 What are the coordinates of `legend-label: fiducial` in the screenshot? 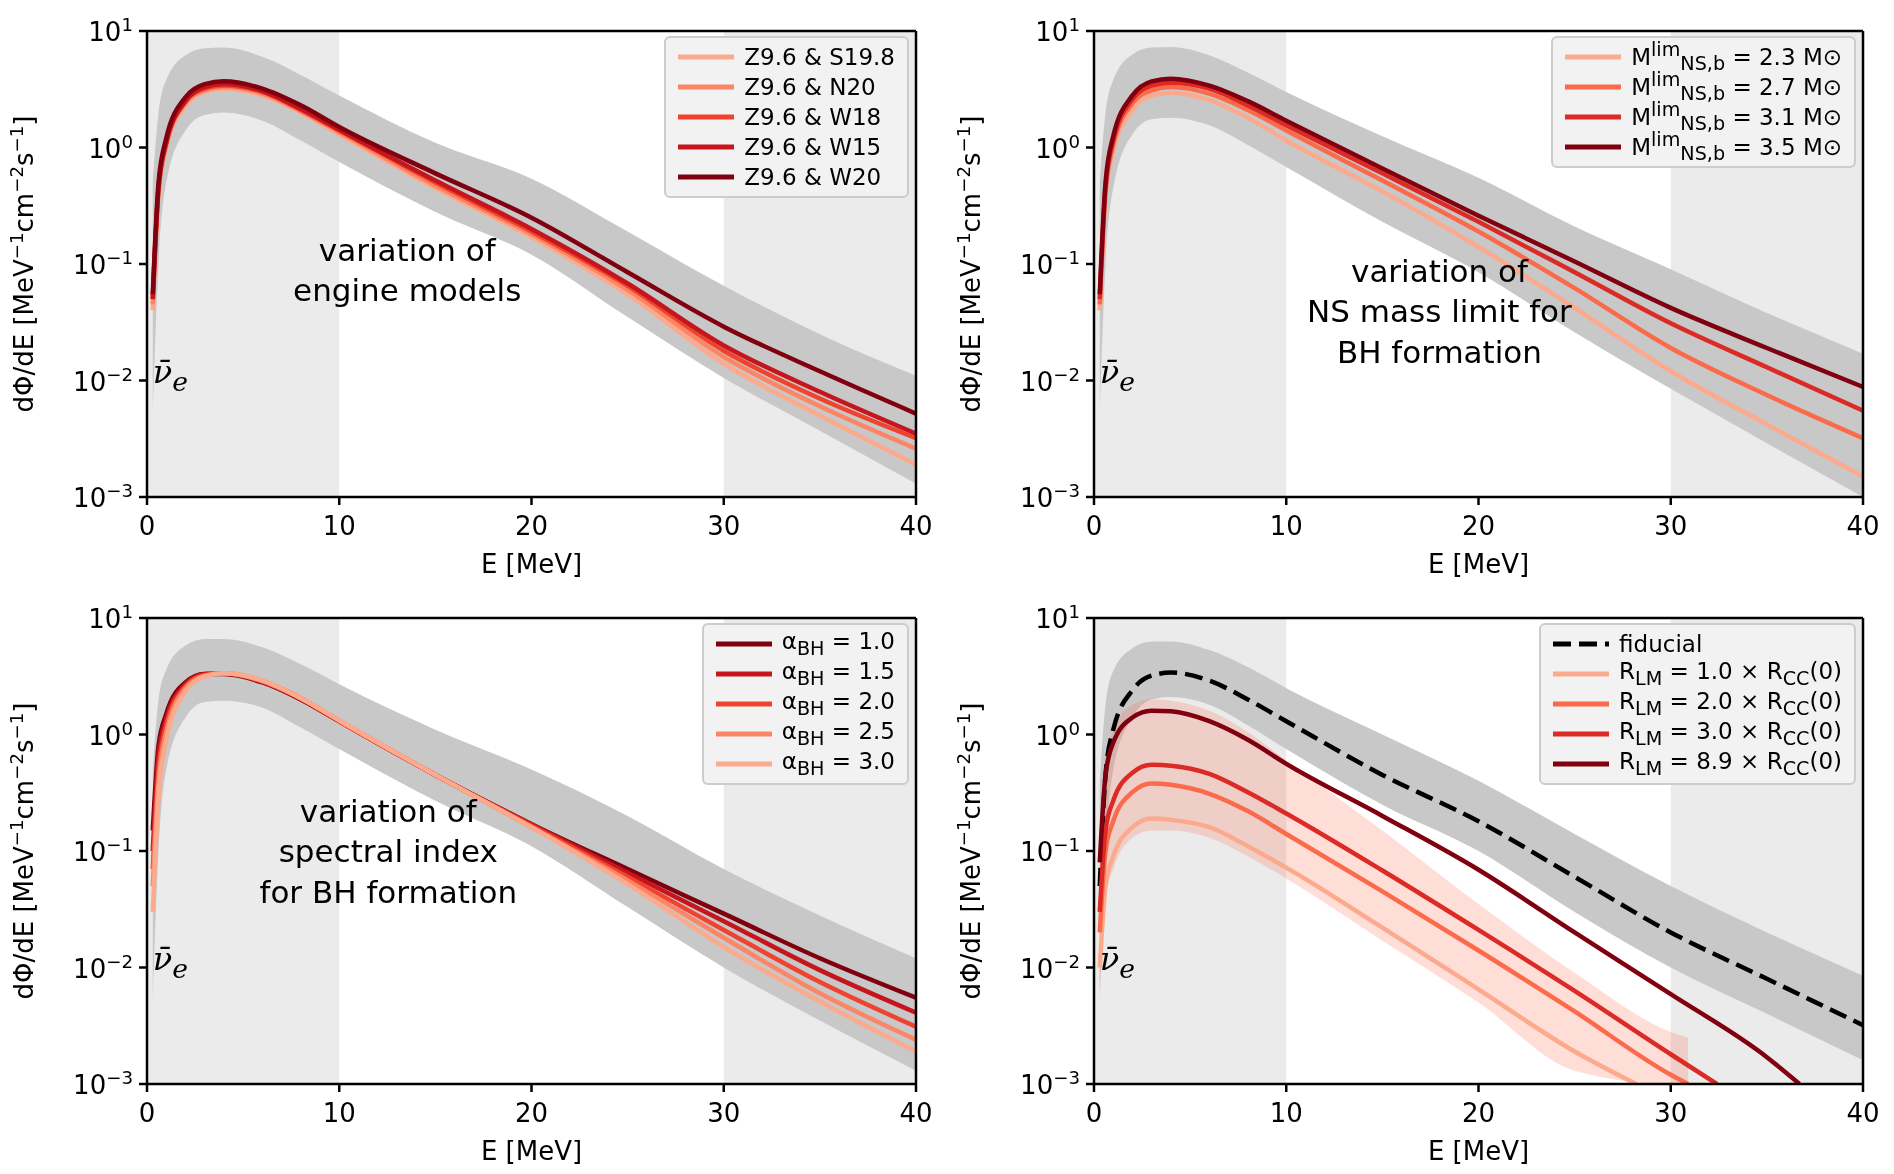 It's located at (1661, 644).